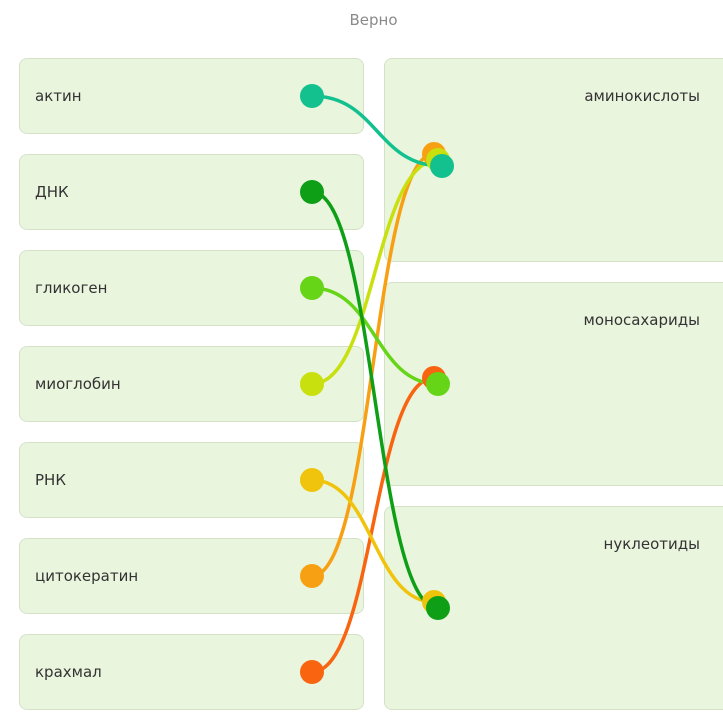  Describe the element at coordinates (191, 576) in the screenshot. I see `left-item-5: цитокератин` at that location.